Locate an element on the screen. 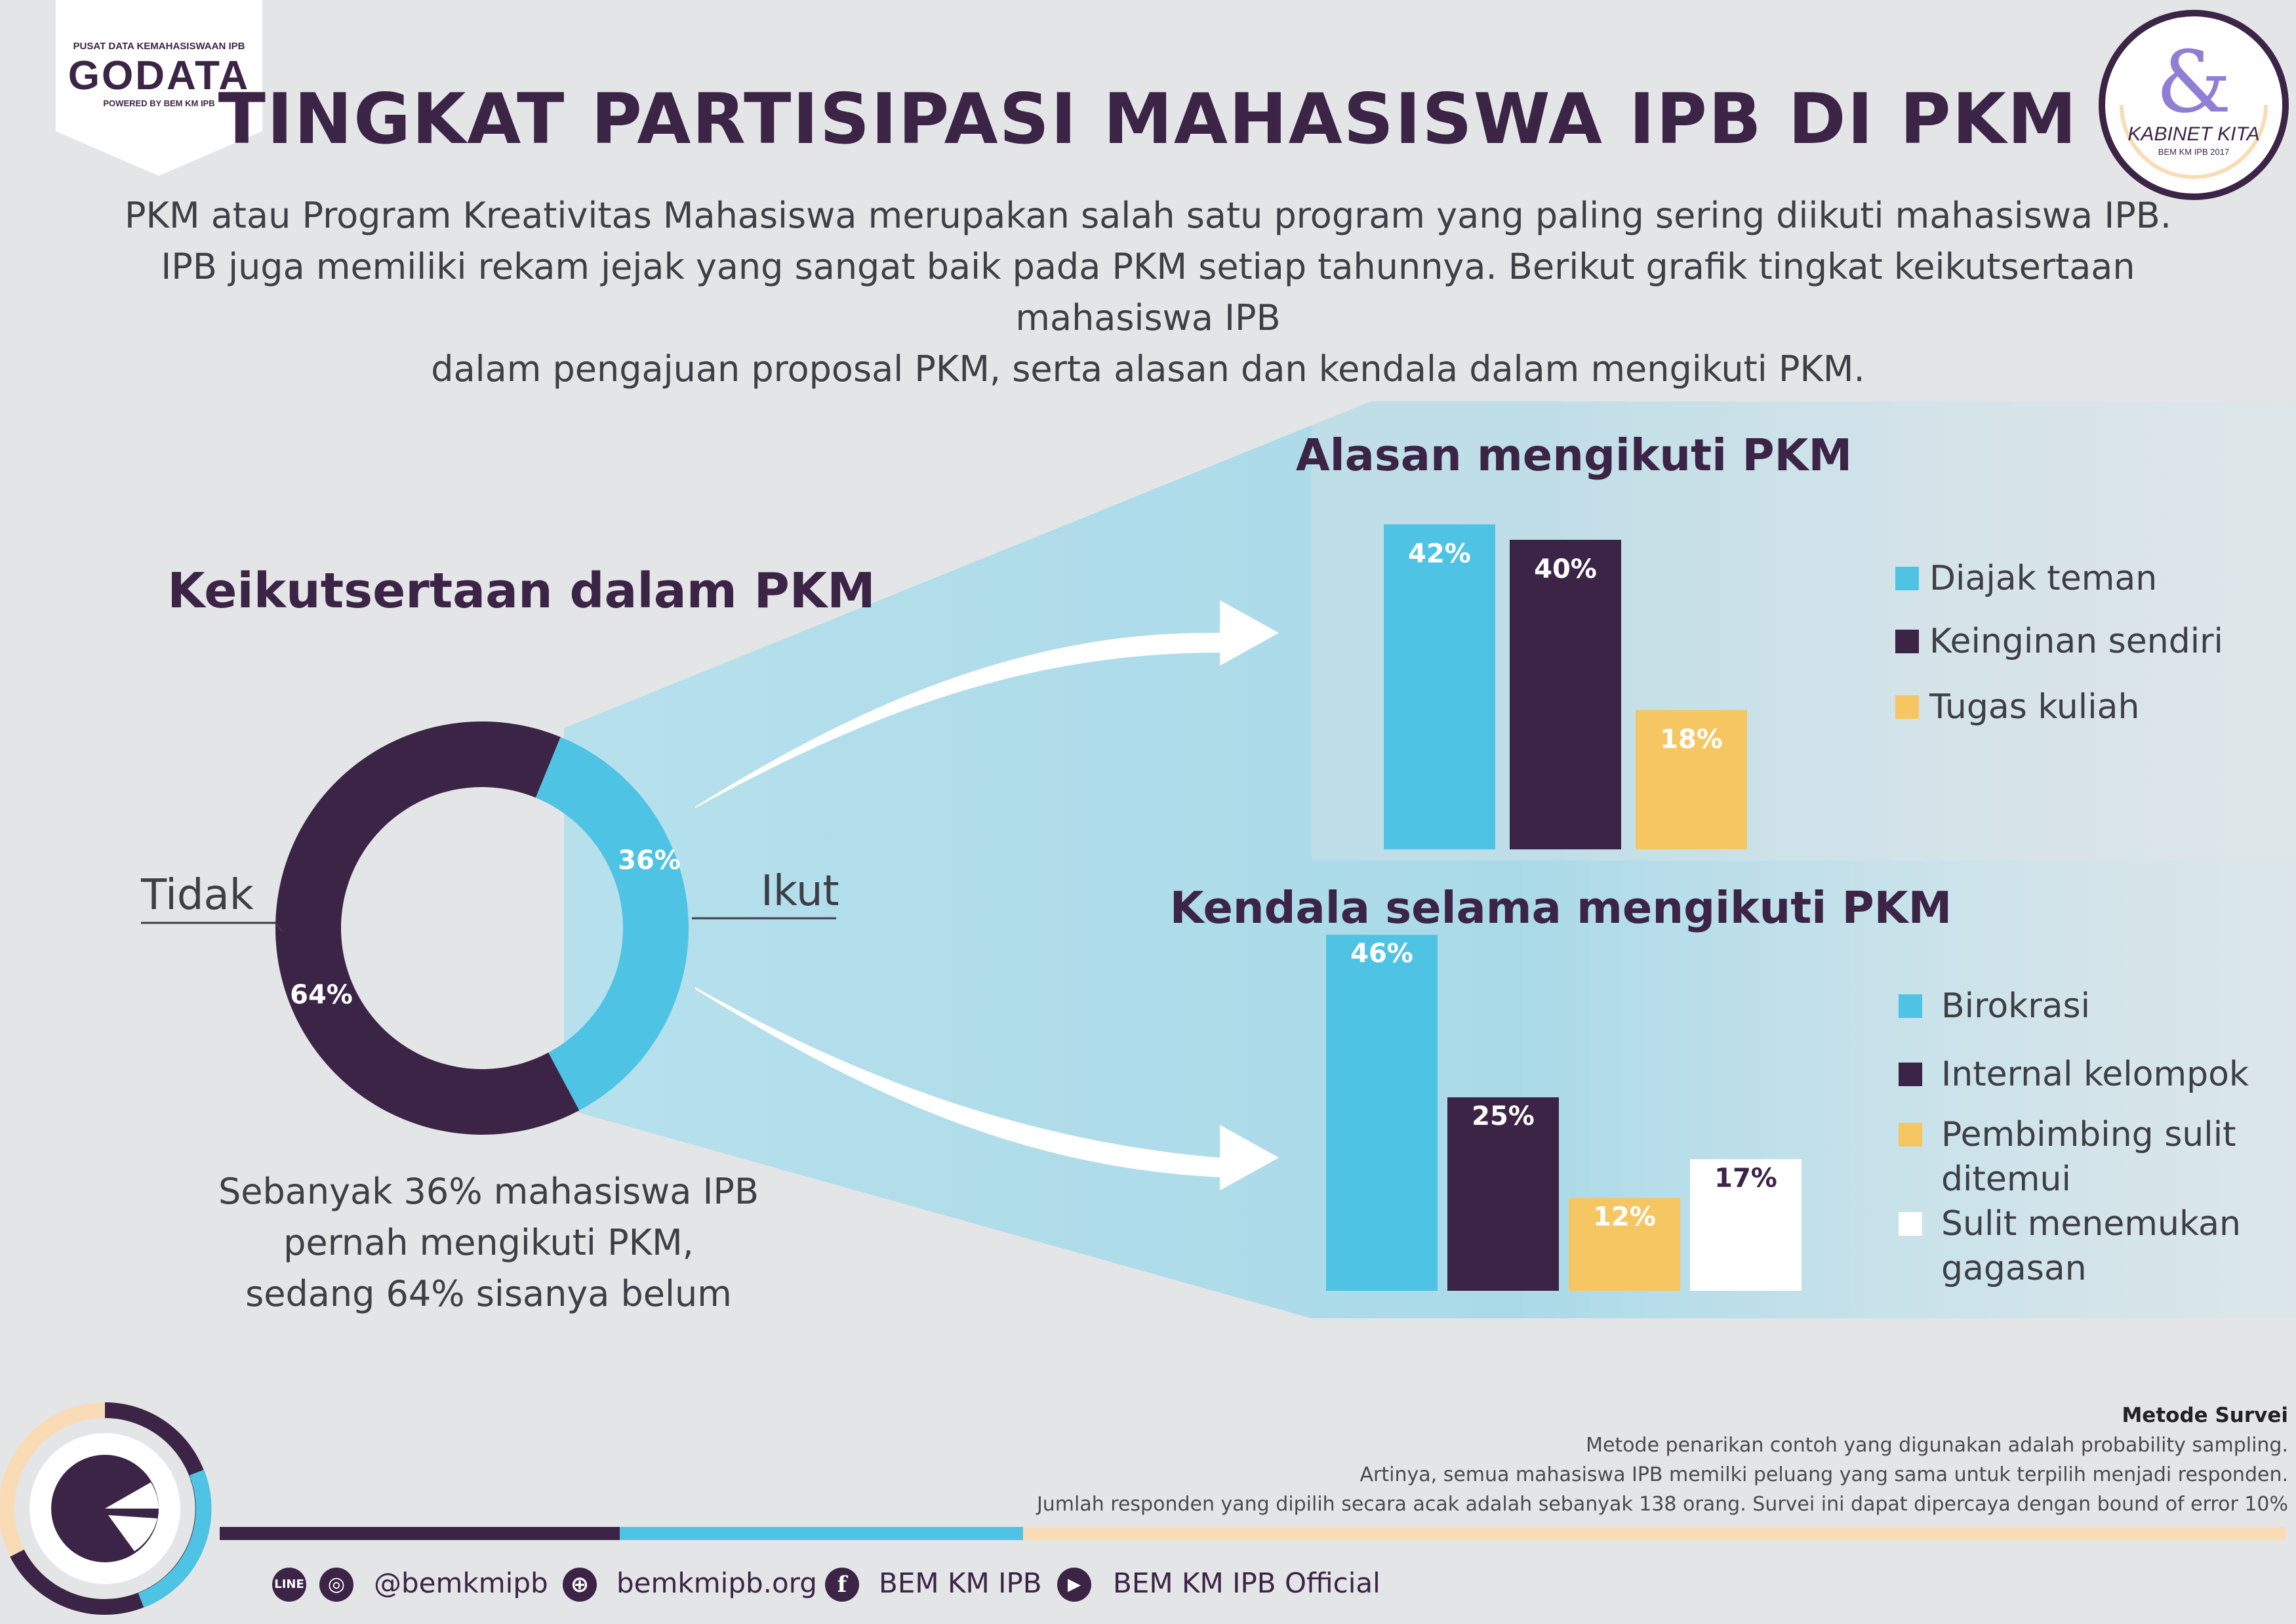  facebook-link: BEM KM IPB is located at coordinates (961, 1583).